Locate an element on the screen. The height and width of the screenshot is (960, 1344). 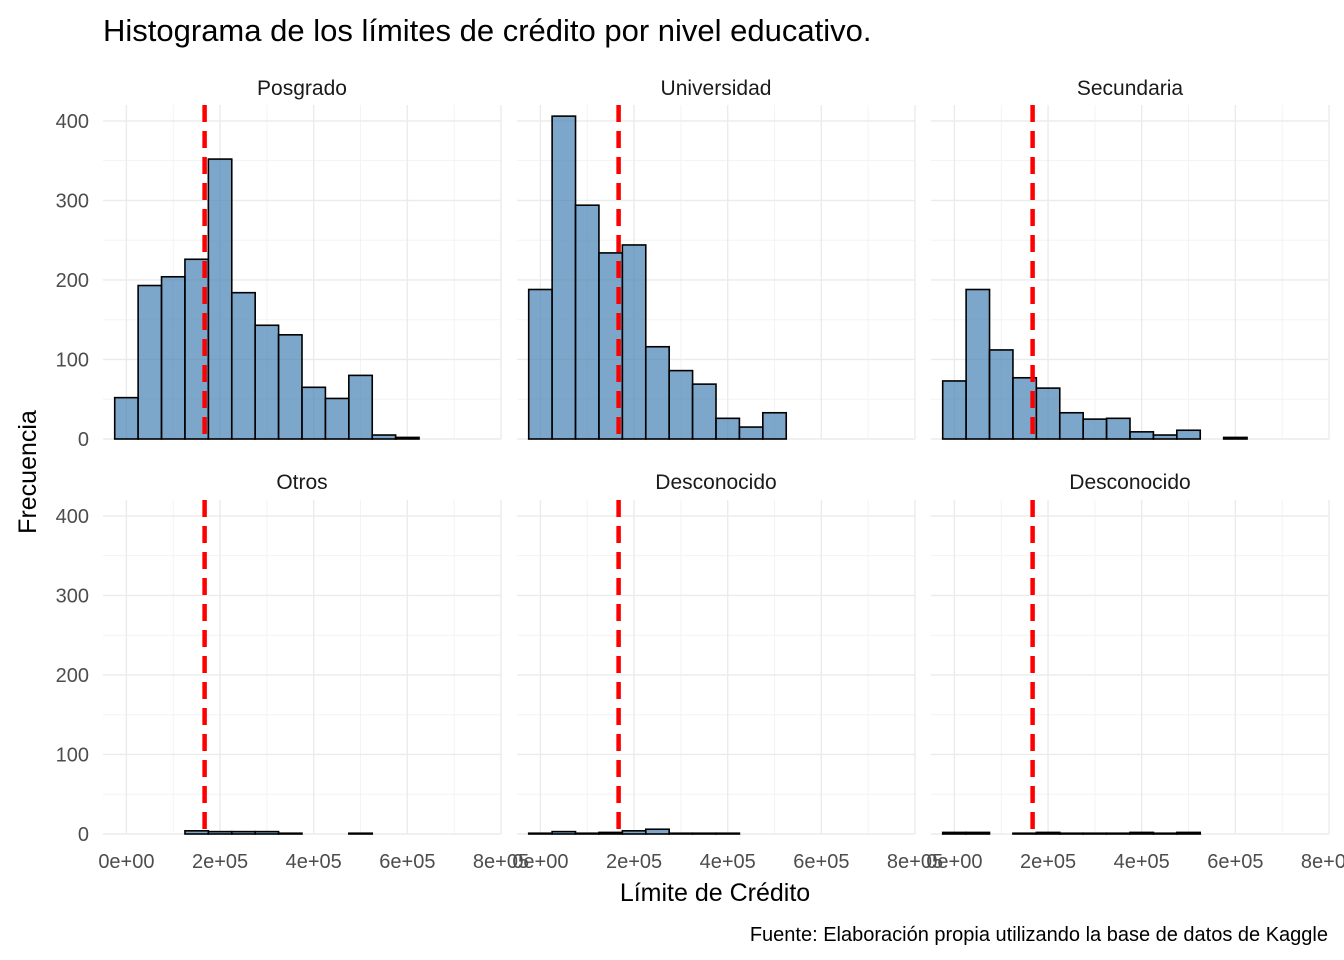
histogram-bar: 73 is located at coordinates (954, 410).